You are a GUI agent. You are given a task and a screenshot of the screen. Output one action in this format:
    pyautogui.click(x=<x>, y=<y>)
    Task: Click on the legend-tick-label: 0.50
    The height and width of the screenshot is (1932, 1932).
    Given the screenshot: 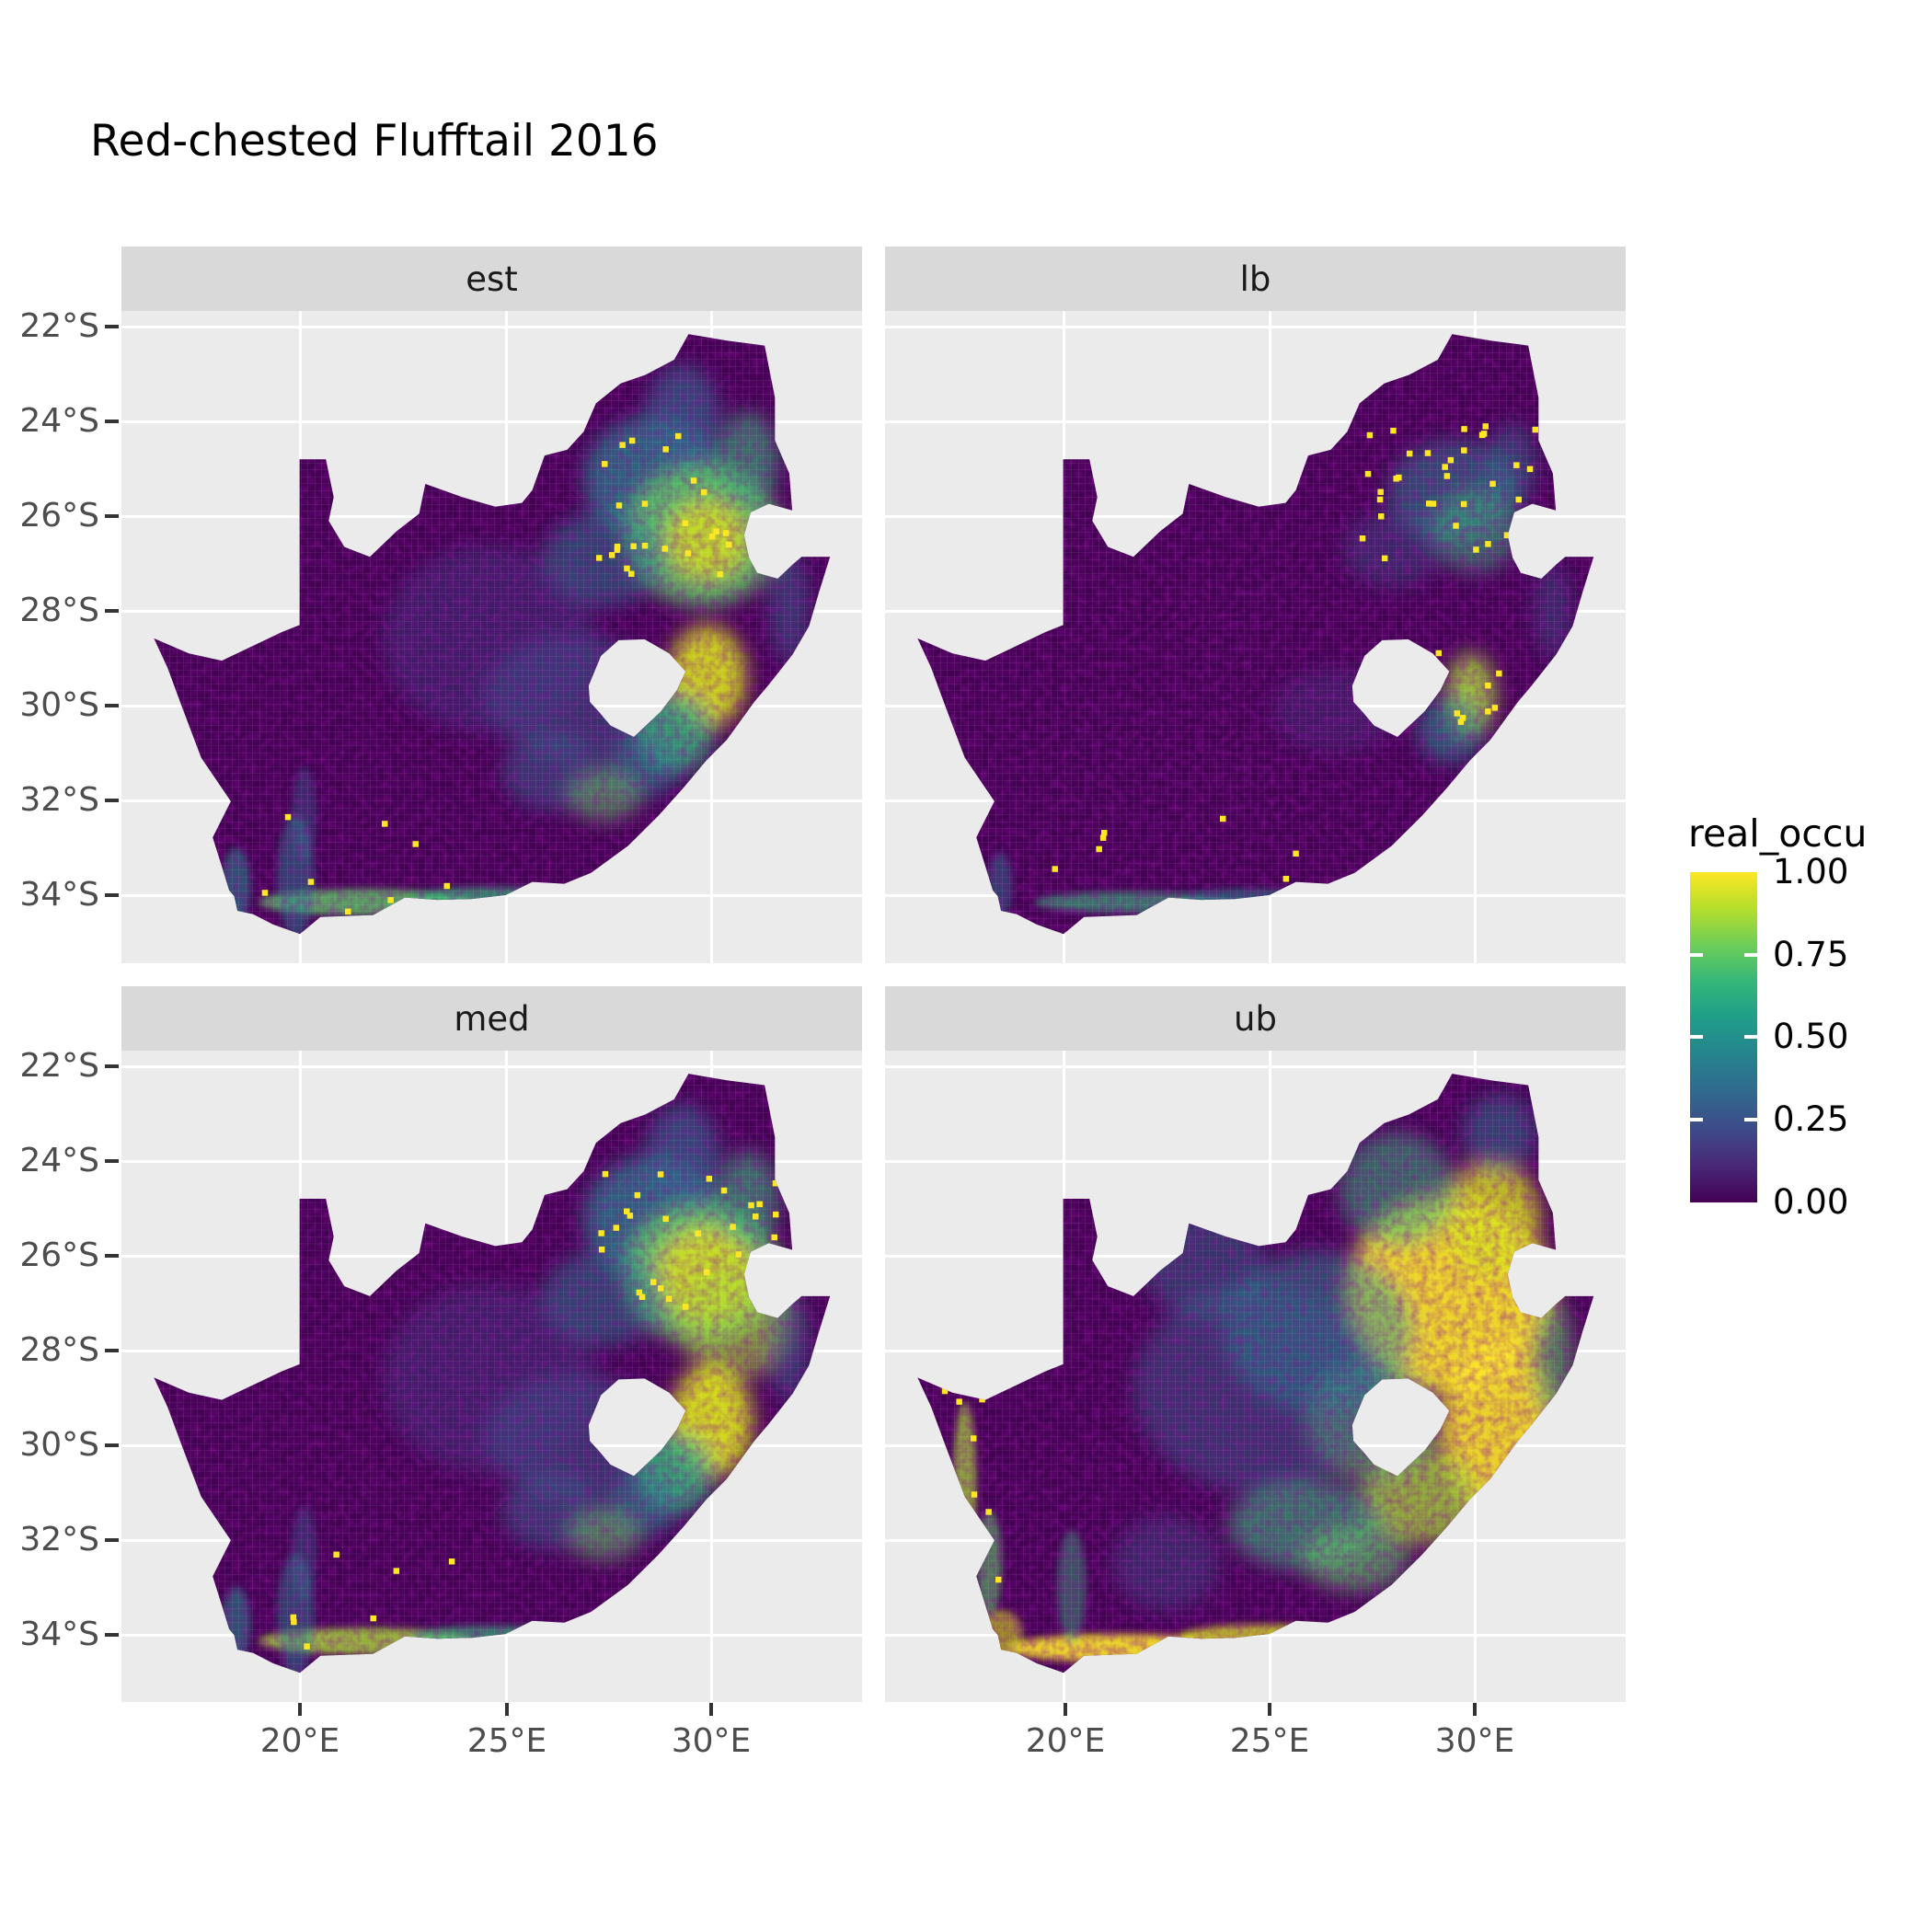 What is the action you would take?
    pyautogui.click(x=1811, y=1036)
    